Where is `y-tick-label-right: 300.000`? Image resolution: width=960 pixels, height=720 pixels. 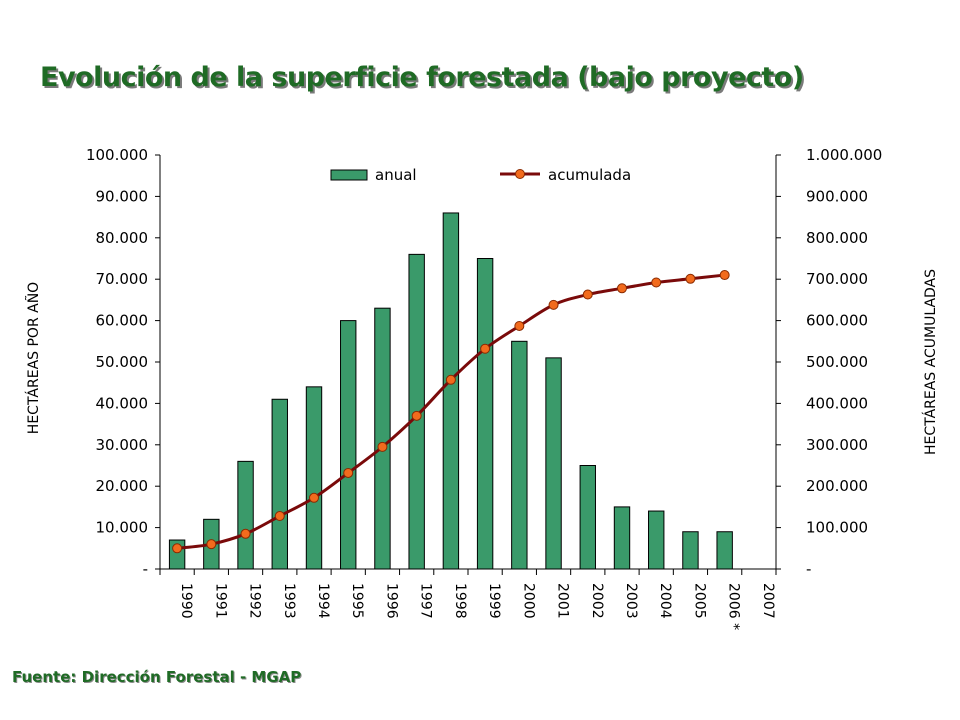 y-tick-label-right: 300.000 is located at coordinates (837, 445).